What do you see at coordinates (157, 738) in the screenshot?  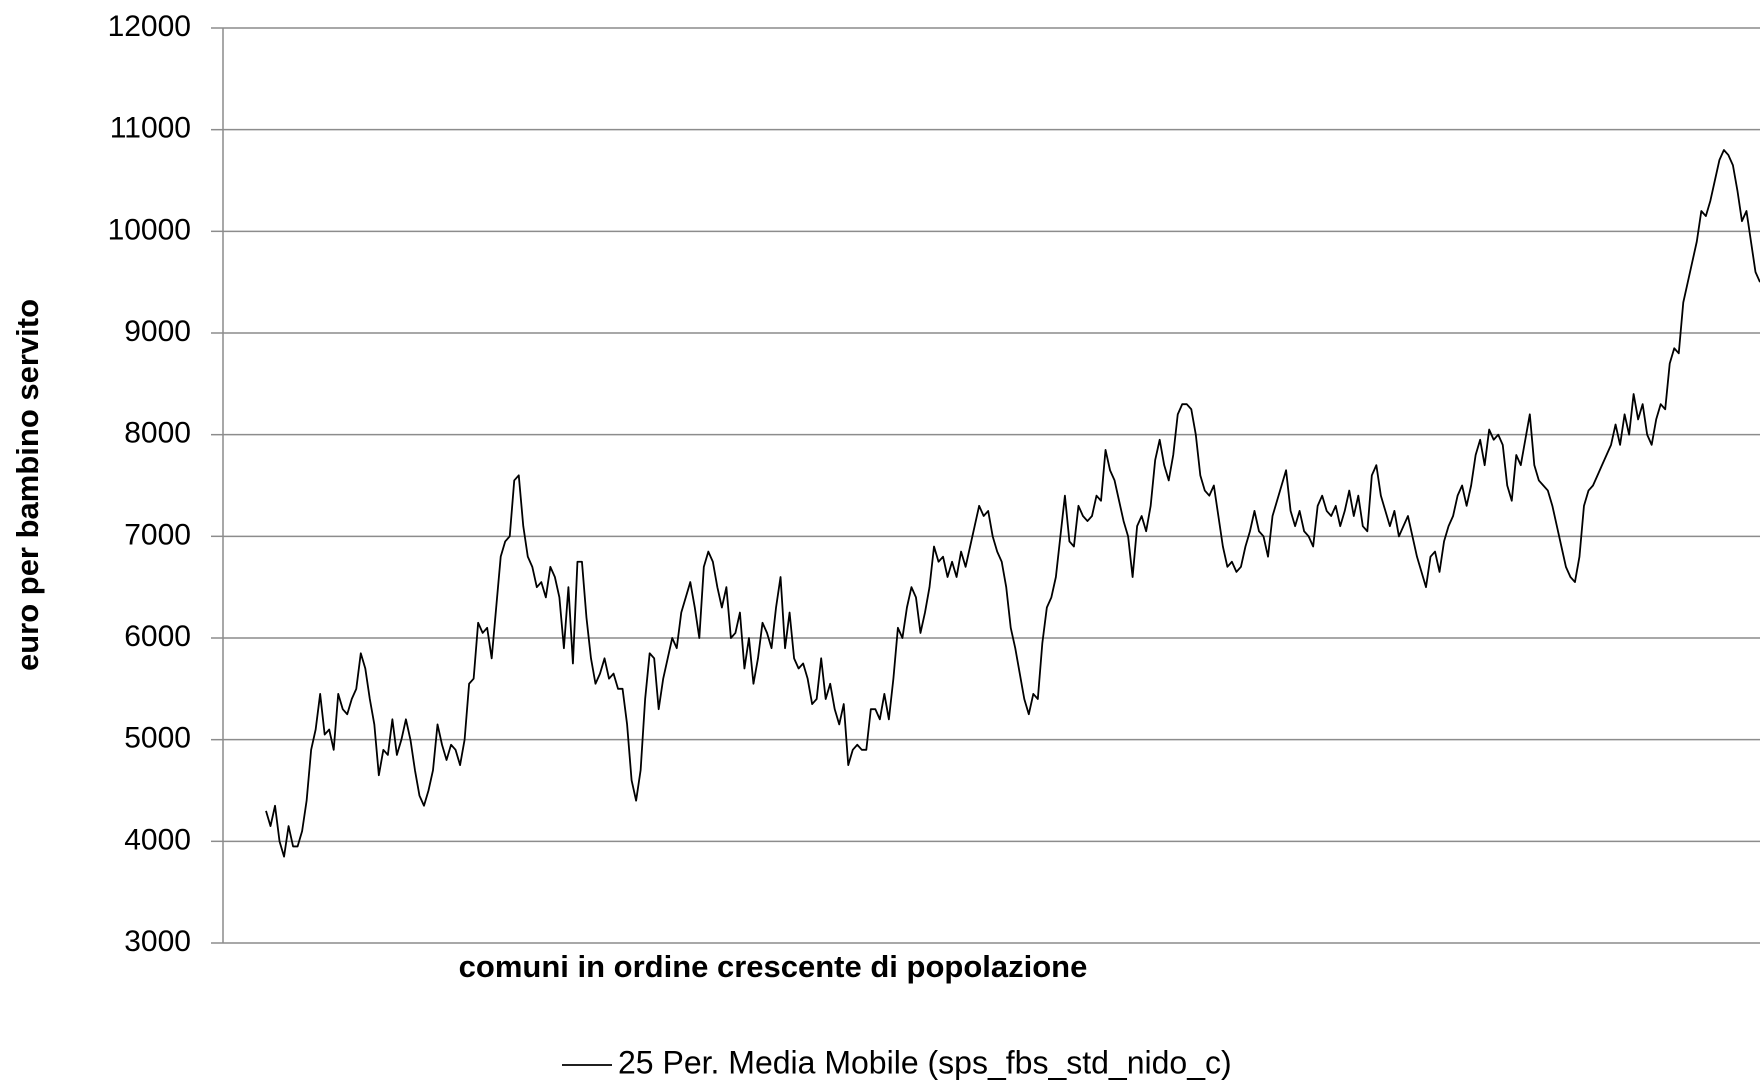 I see `y-tick-label: 5000` at bounding box center [157, 738].